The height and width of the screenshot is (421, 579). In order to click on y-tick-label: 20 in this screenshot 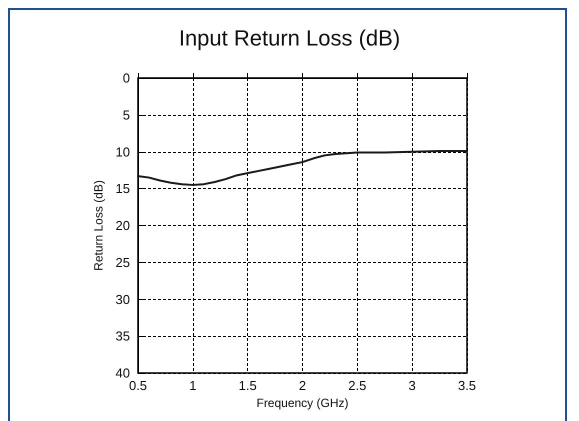, I will do `click(123, 225)`.